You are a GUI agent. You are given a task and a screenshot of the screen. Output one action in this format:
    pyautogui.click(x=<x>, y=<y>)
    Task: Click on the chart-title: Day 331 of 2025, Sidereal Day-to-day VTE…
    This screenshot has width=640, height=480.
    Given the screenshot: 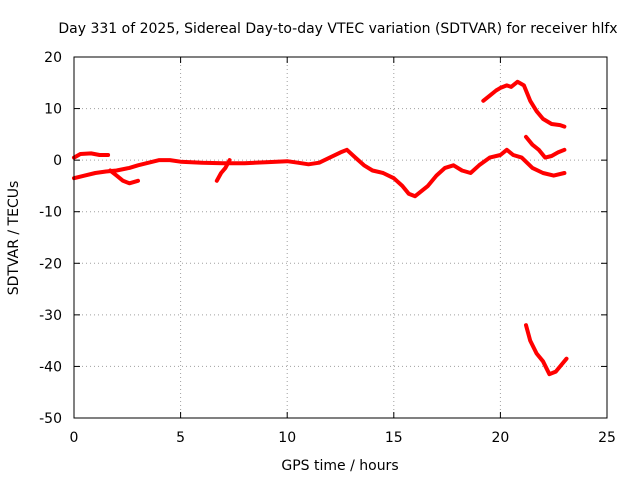 What is the action you would take?
    pyautogui.click(x=337, y=29)
    